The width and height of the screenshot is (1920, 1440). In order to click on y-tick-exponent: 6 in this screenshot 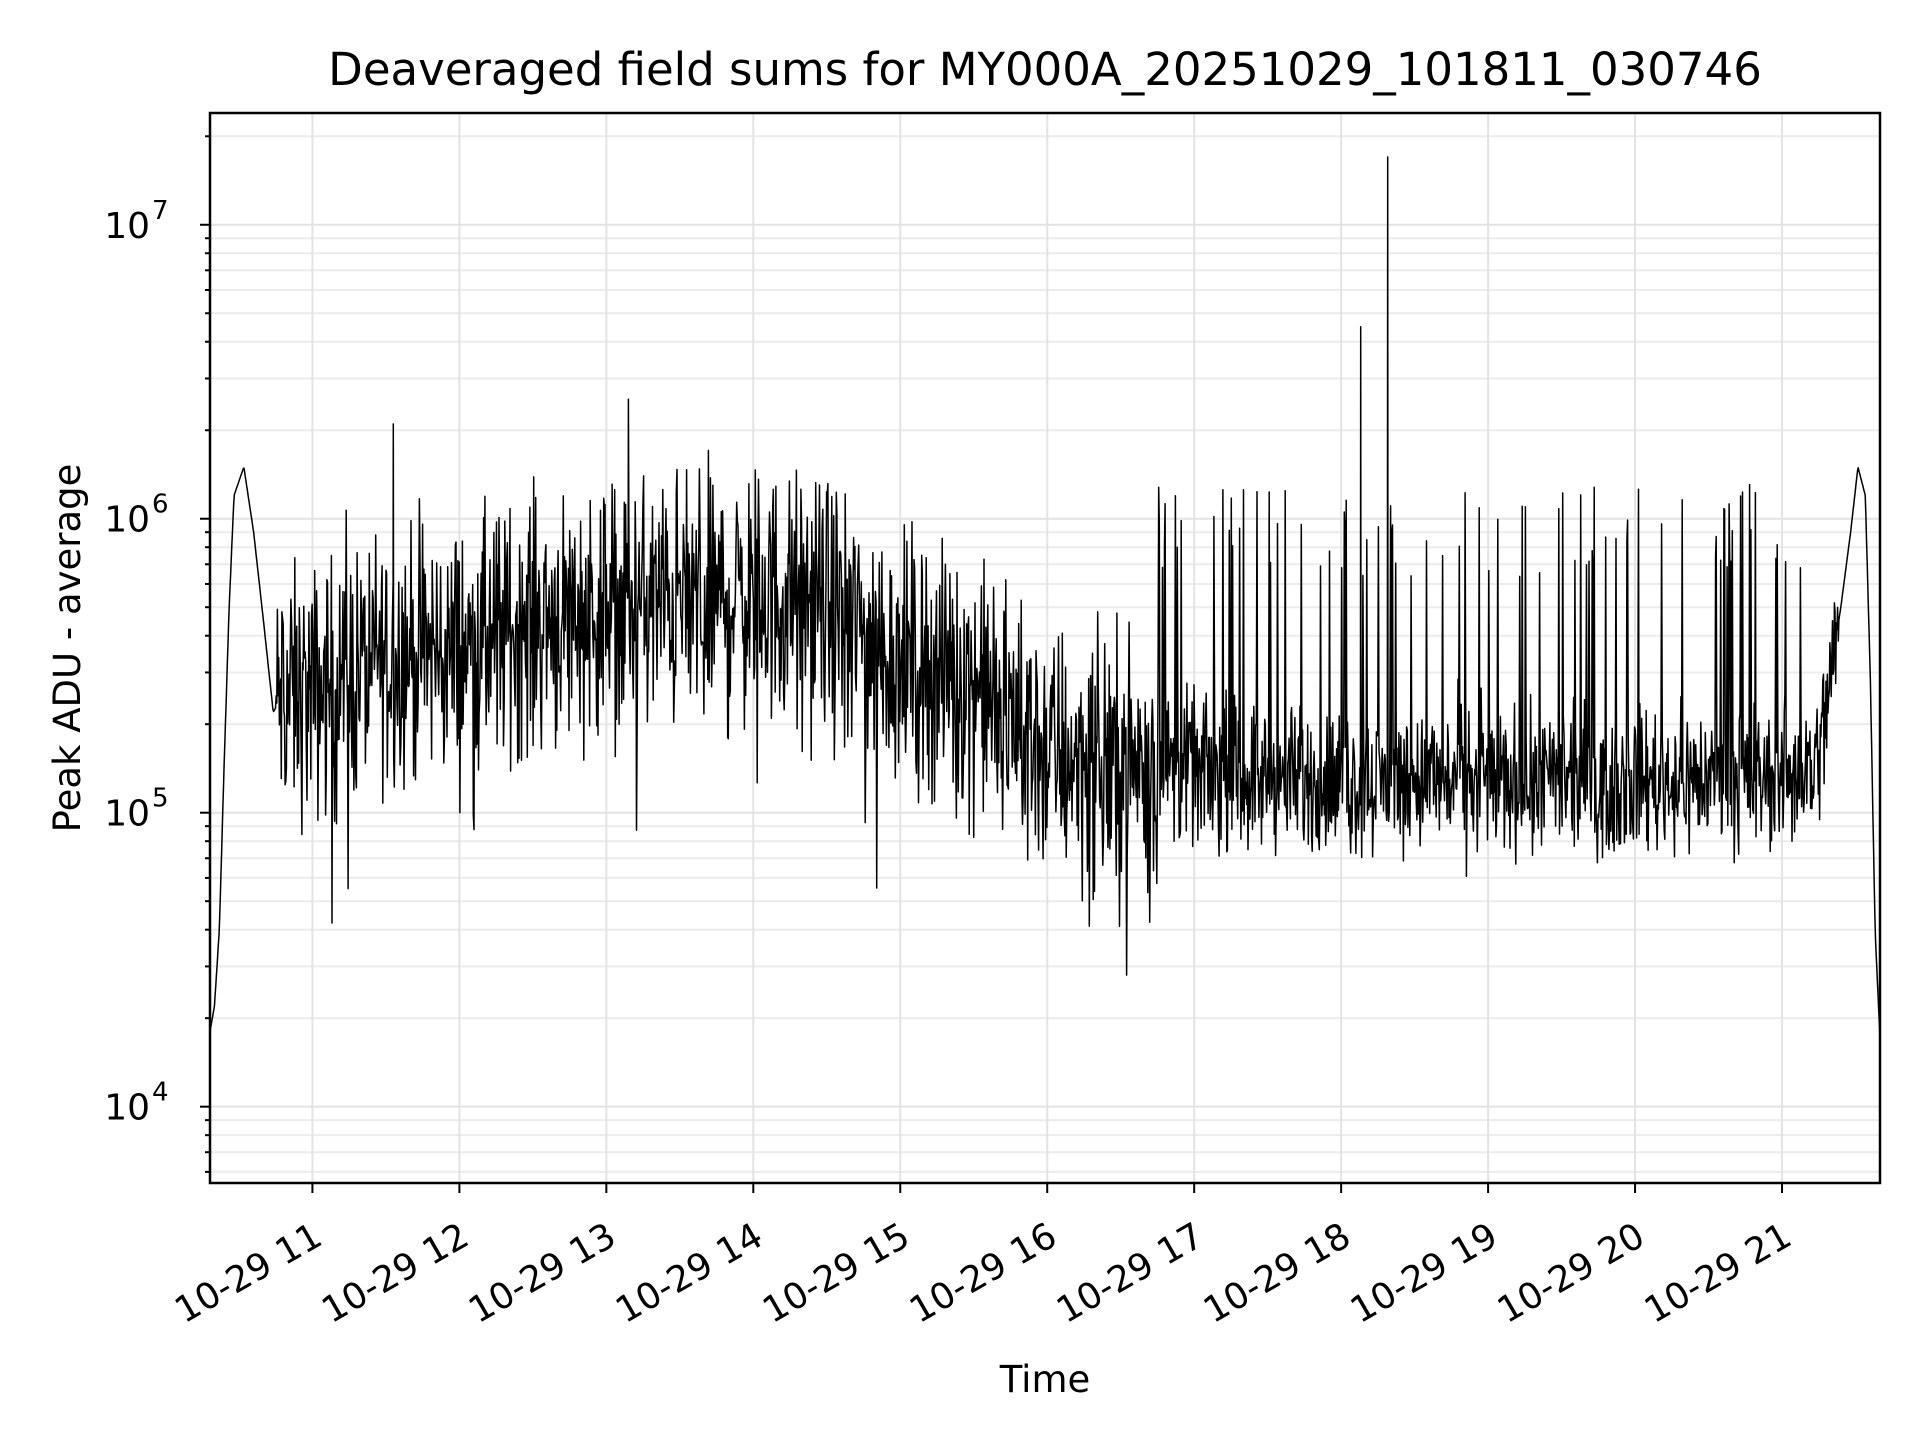, I will do `click(160, 505)`.